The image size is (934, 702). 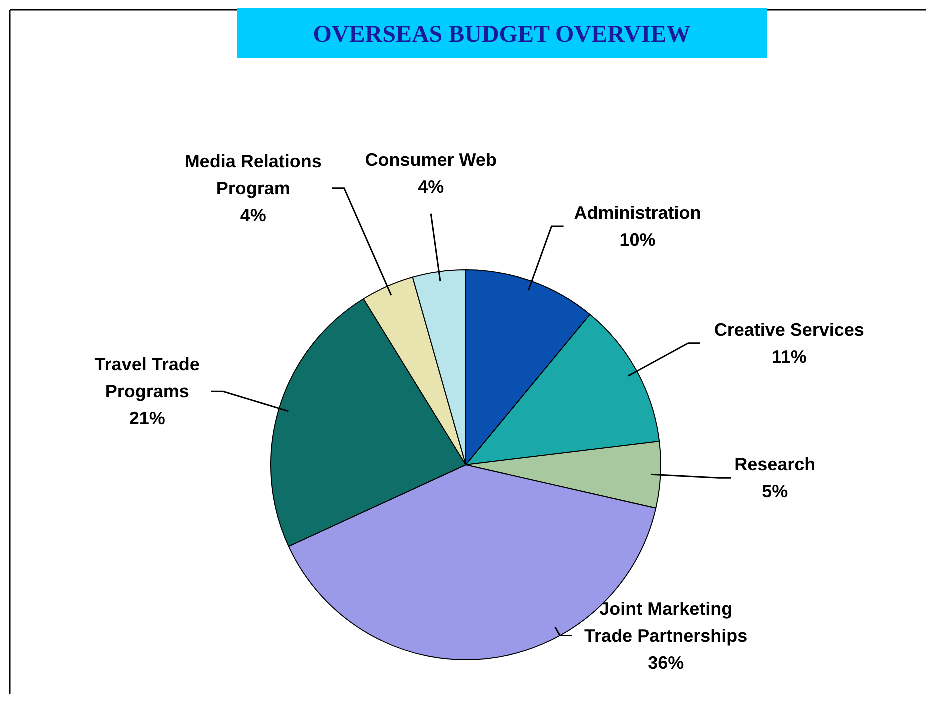 I want to click on slice-label: Research, so click(x=775, y=464).